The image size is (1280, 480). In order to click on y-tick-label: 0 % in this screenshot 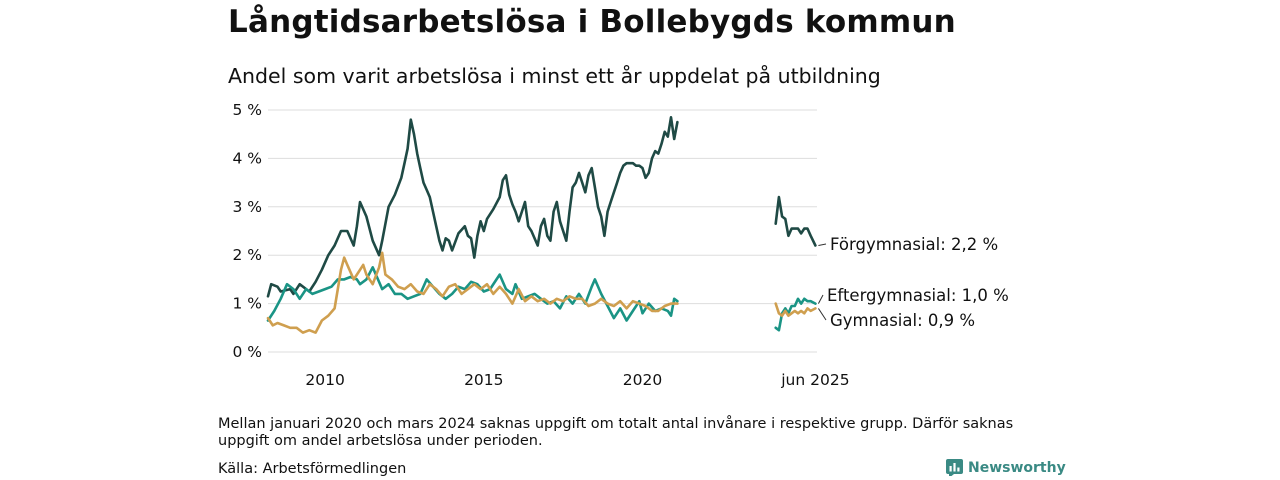, I will do `click(247, 352)`.